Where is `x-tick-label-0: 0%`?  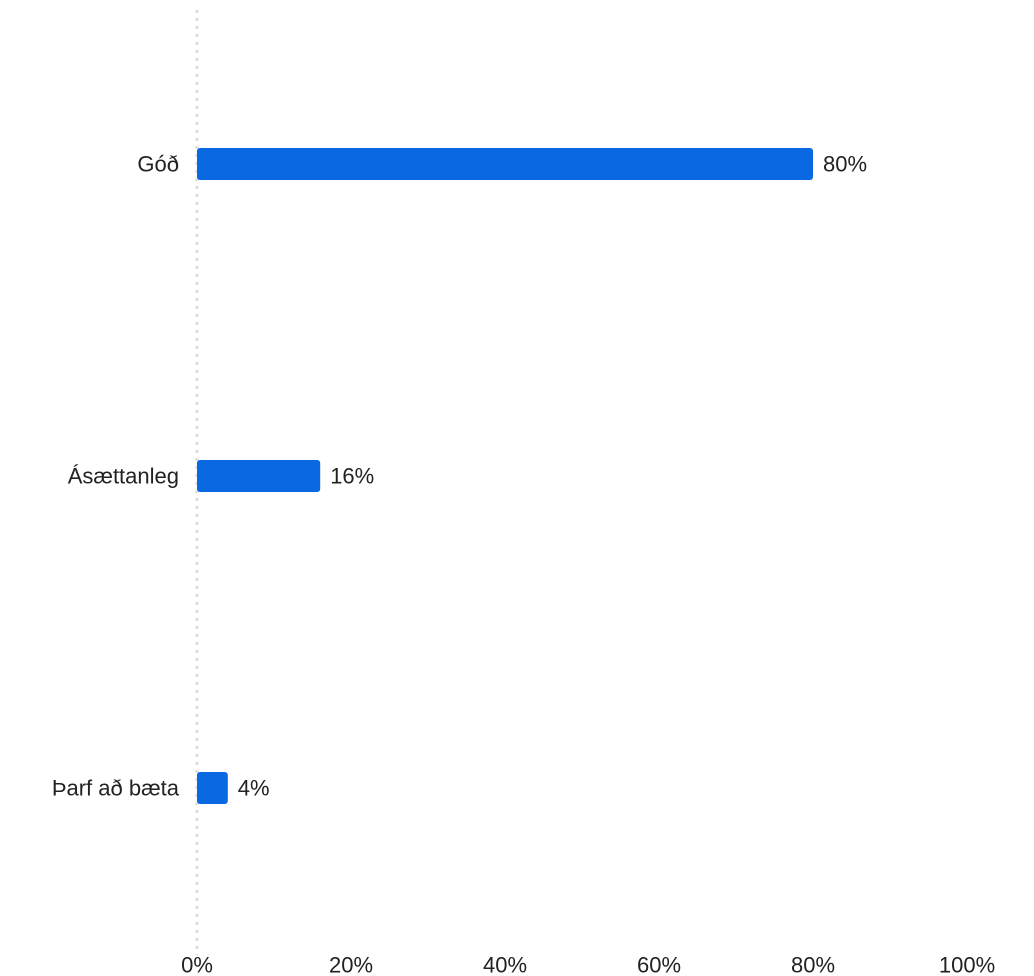 x-tick-label-0: 0% is located at coordinates (197, 964).